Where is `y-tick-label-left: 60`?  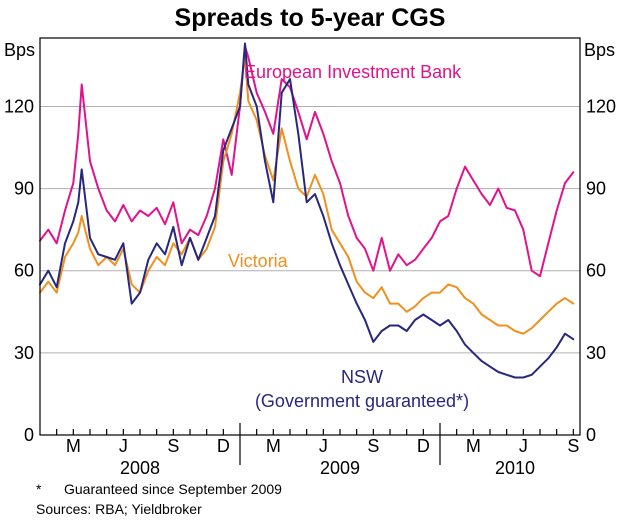 y-tick-label-left: 60 is located at coordinates (24, 271).